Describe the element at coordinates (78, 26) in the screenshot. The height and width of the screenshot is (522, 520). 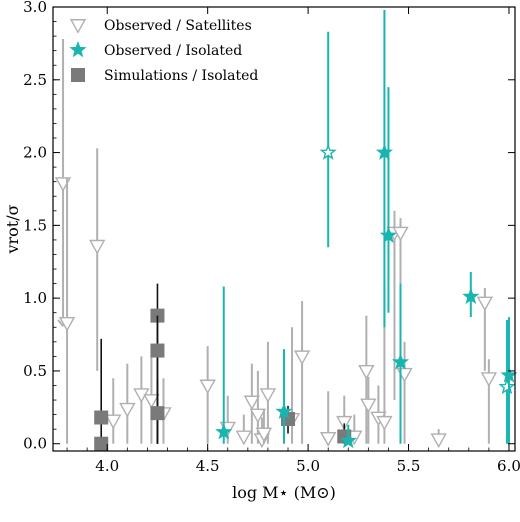
I see `legend-marker-satellites` at that location.